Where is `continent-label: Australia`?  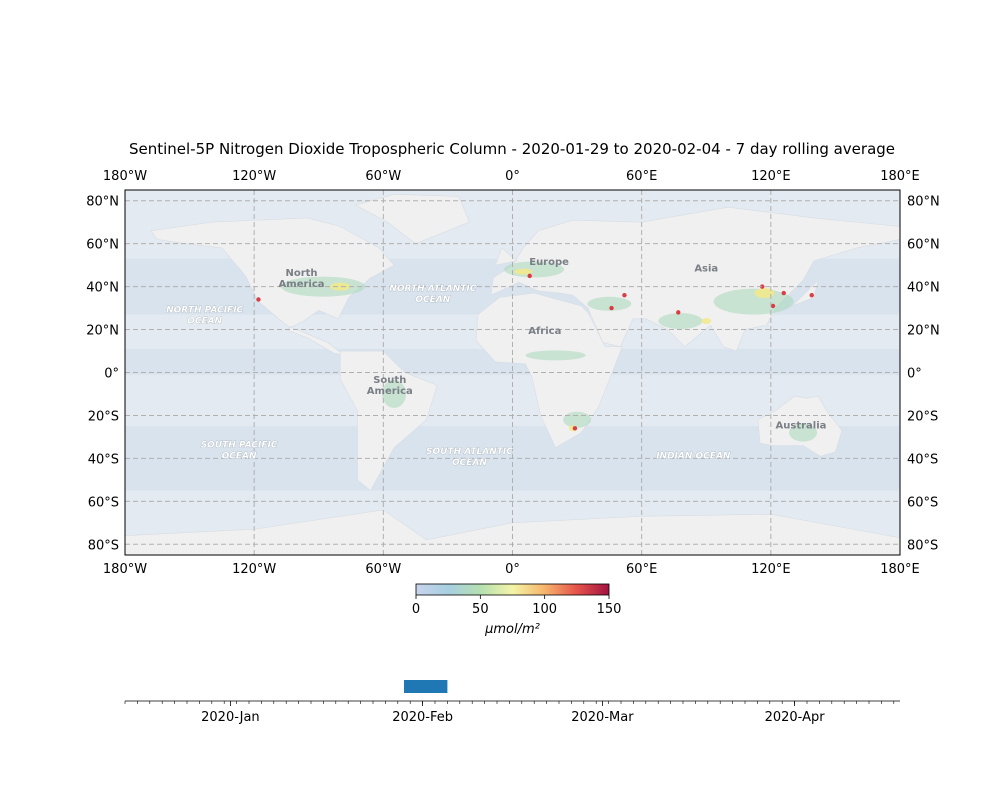
continent-label: Australia is located at coordinates (801, 425).